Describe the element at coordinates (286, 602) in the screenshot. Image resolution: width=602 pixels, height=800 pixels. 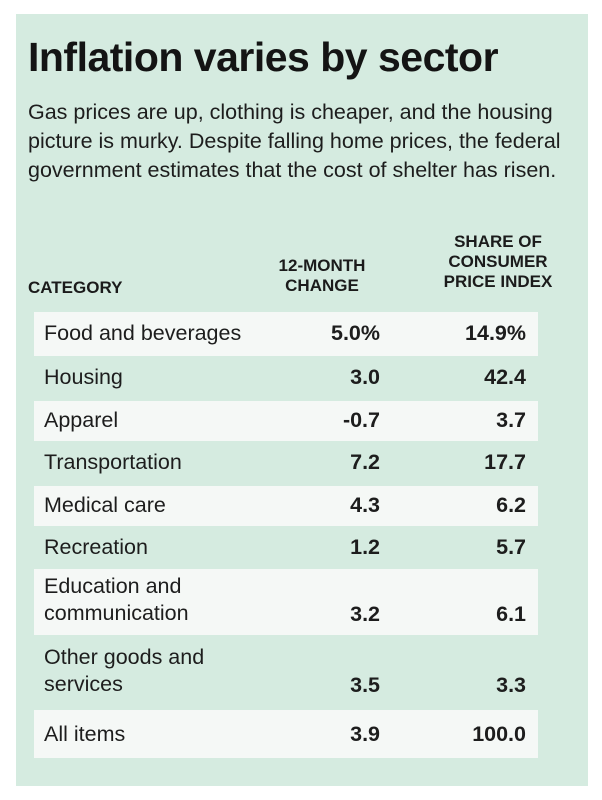
I see `table-row: Education and communication 3.2 6.1` at that location.